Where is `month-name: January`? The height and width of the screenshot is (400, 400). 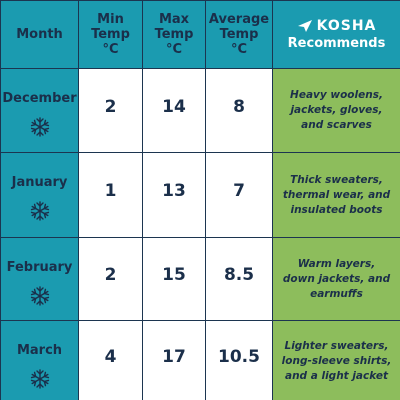
month-name: January is located at coordinates (39, 182).